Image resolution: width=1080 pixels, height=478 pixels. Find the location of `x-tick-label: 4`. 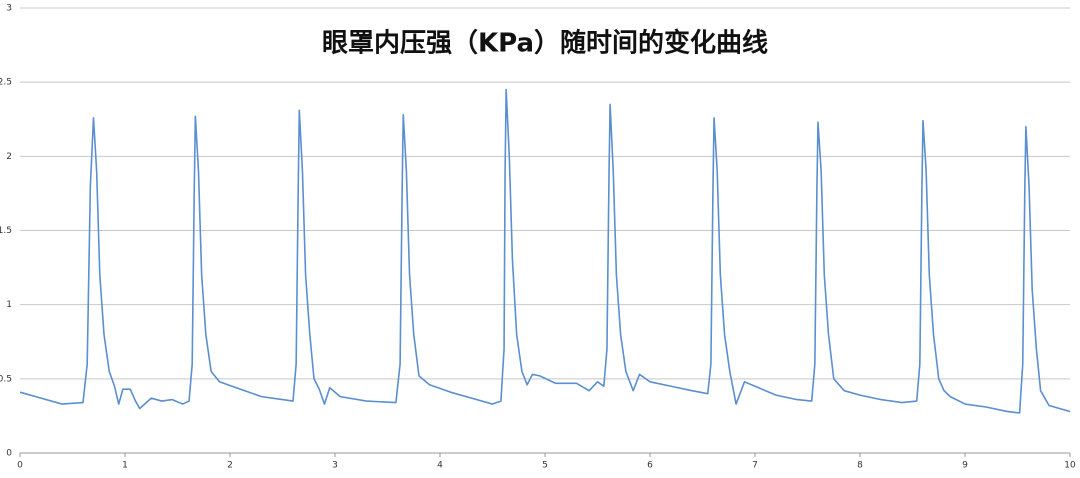

x-tick-label: 4 is located at coordinates (440, 466).